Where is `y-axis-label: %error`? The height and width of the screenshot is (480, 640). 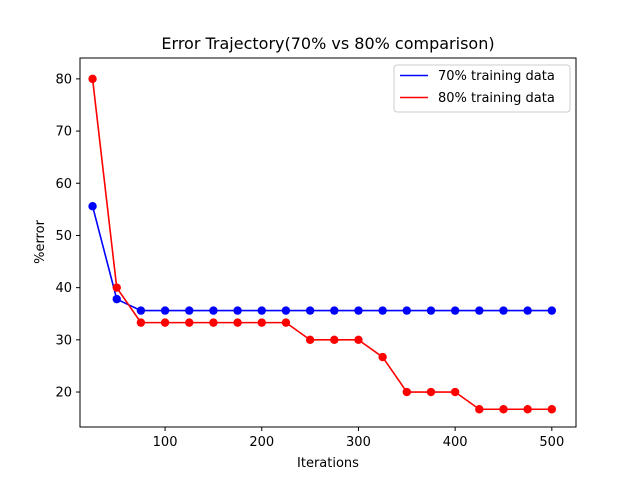
y-axis-label: %error is located at coordinates (40, 241).